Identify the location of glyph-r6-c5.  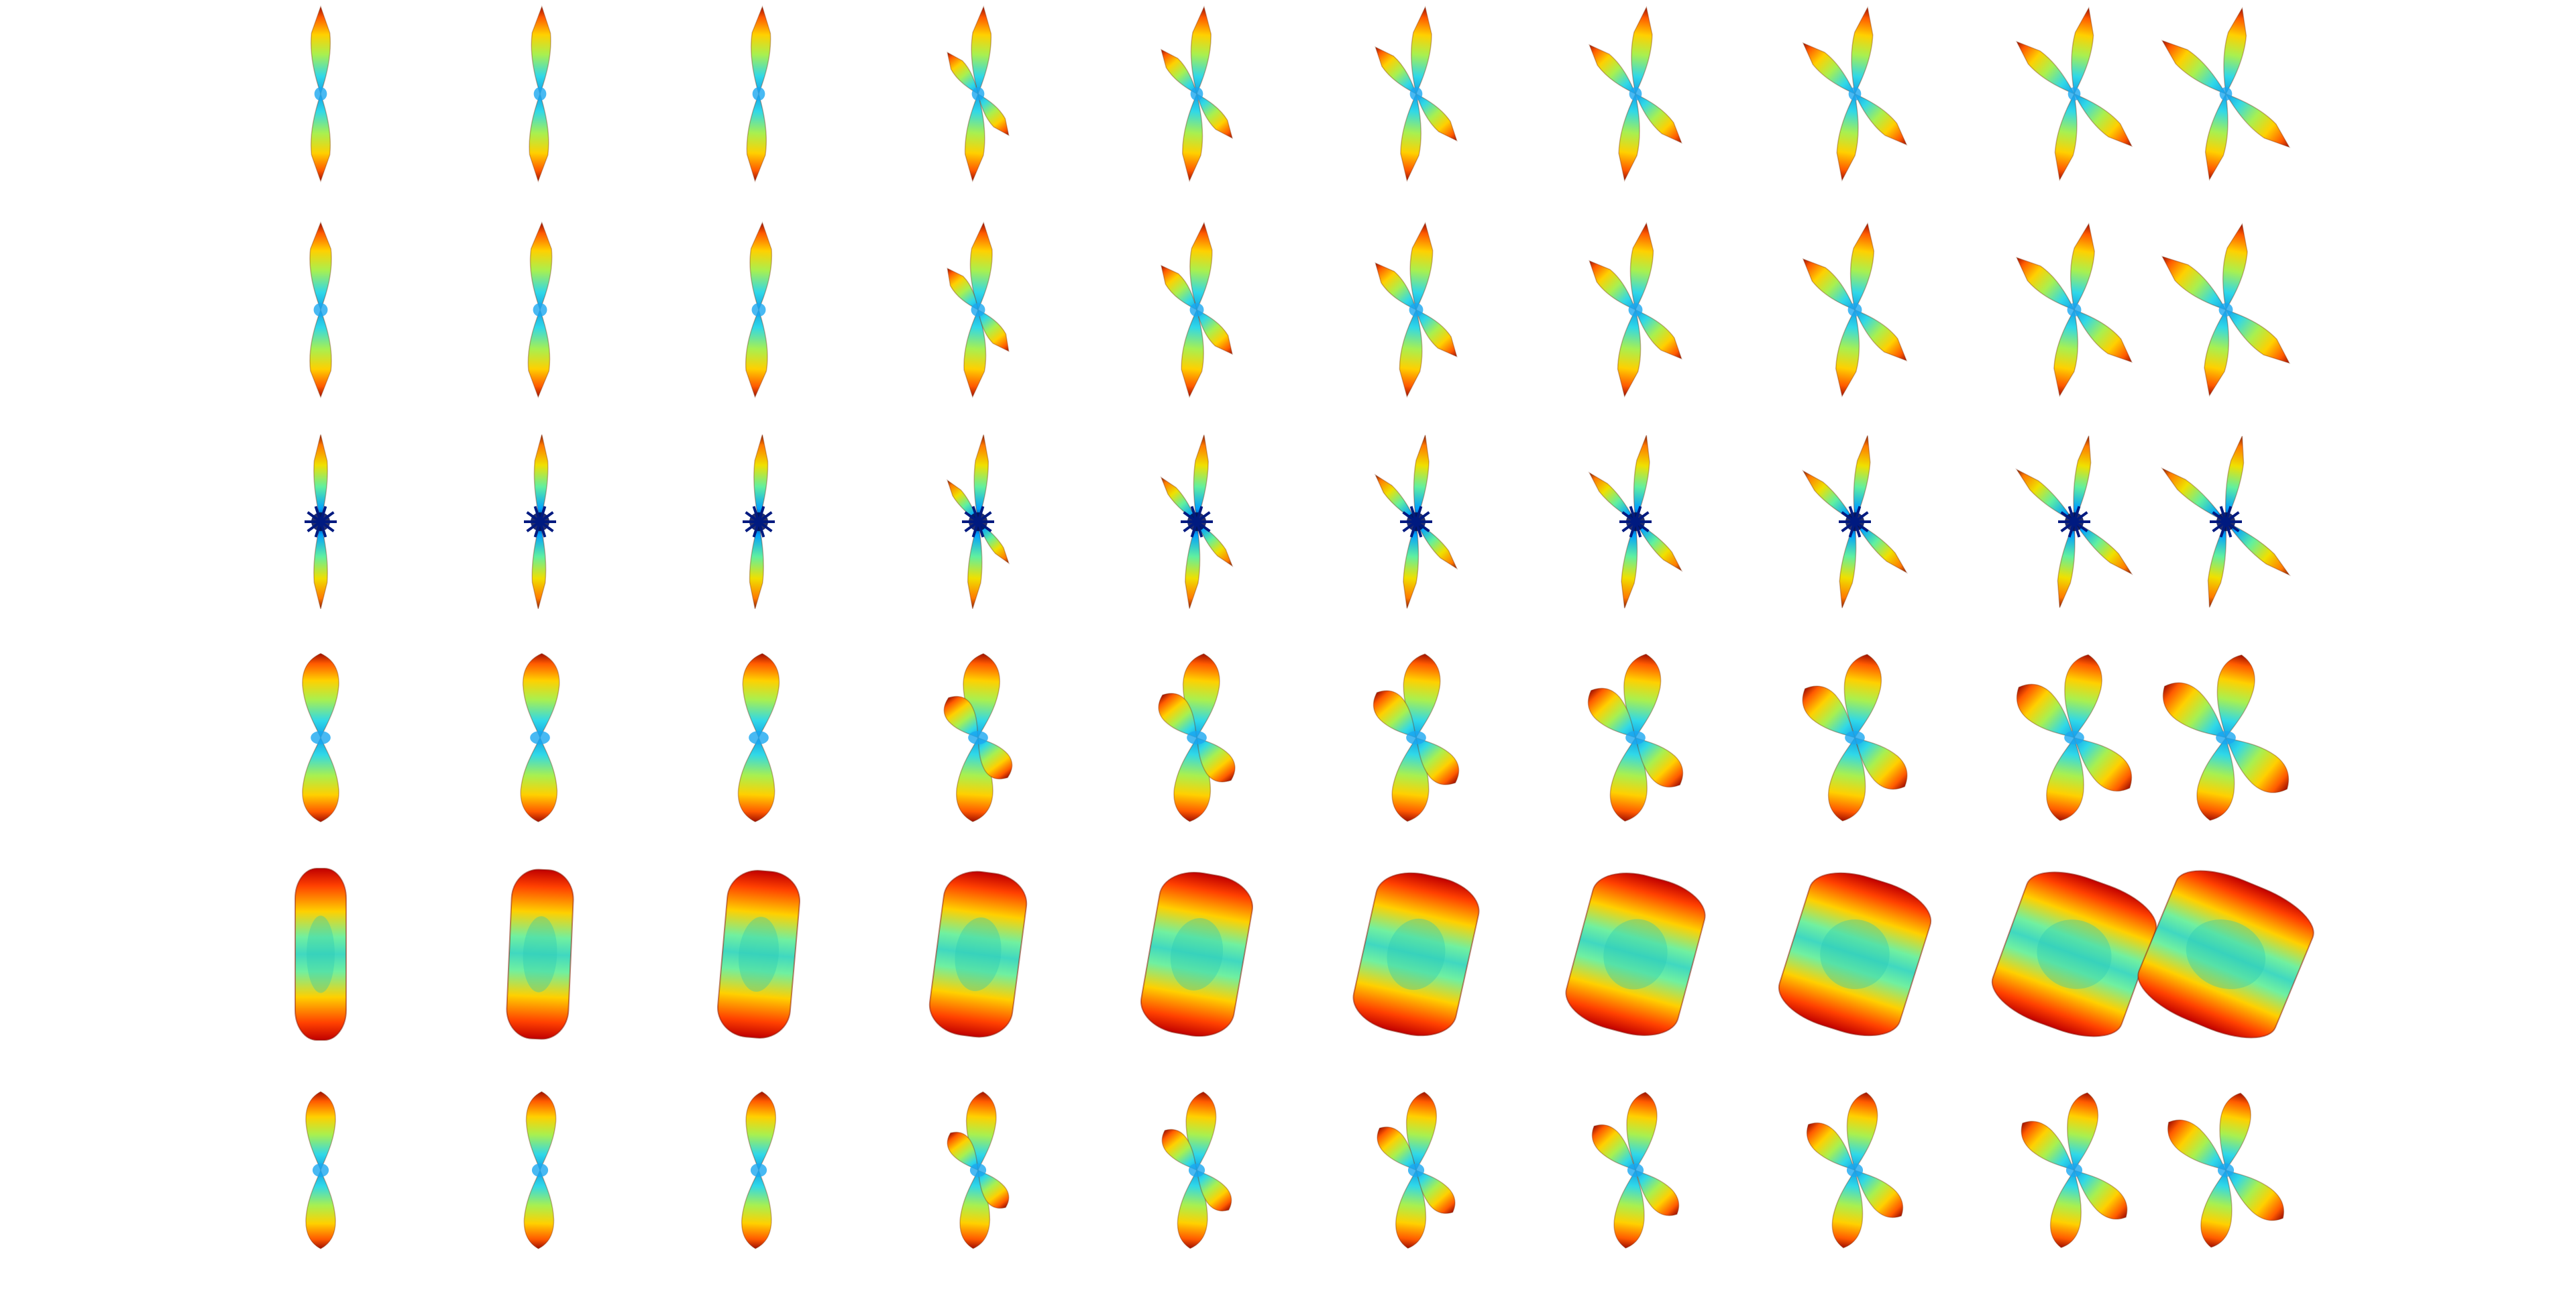
(1196, 1170).